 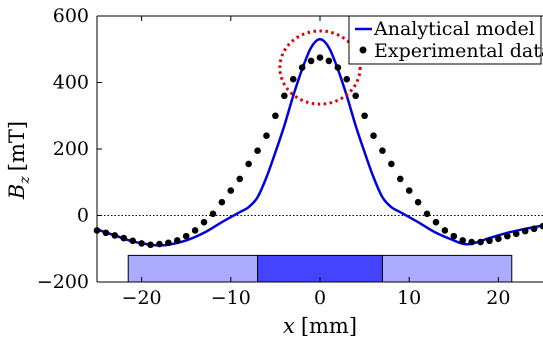 I want to click on y-axis-unit: [mT], so click(x=17, y=146).